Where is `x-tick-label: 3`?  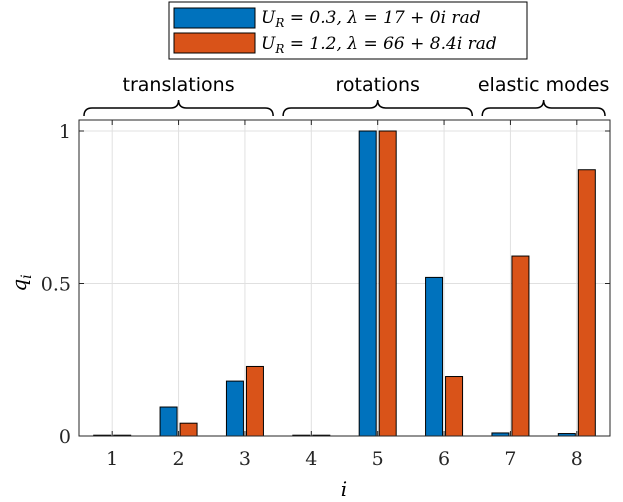
x-tick-label: 3 is located at coordinates (245, 459).